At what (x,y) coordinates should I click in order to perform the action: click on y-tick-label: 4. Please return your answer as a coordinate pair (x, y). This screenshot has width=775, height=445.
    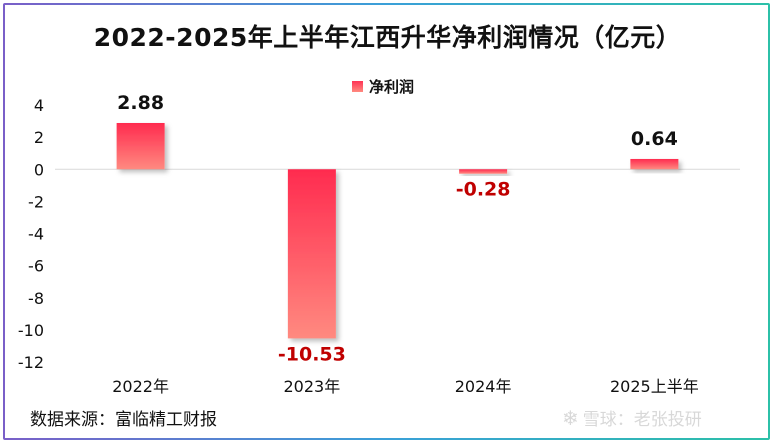
    Looking at the image, I should click on (39, 105).